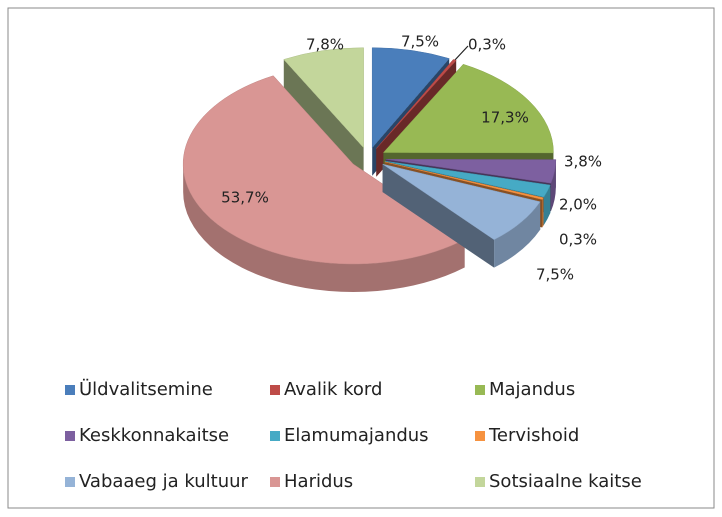 Image resolution: width=722 pixels, height=517 pixels. I want to click on legend-label: Keskkonnakaitse, so click(154, 435).